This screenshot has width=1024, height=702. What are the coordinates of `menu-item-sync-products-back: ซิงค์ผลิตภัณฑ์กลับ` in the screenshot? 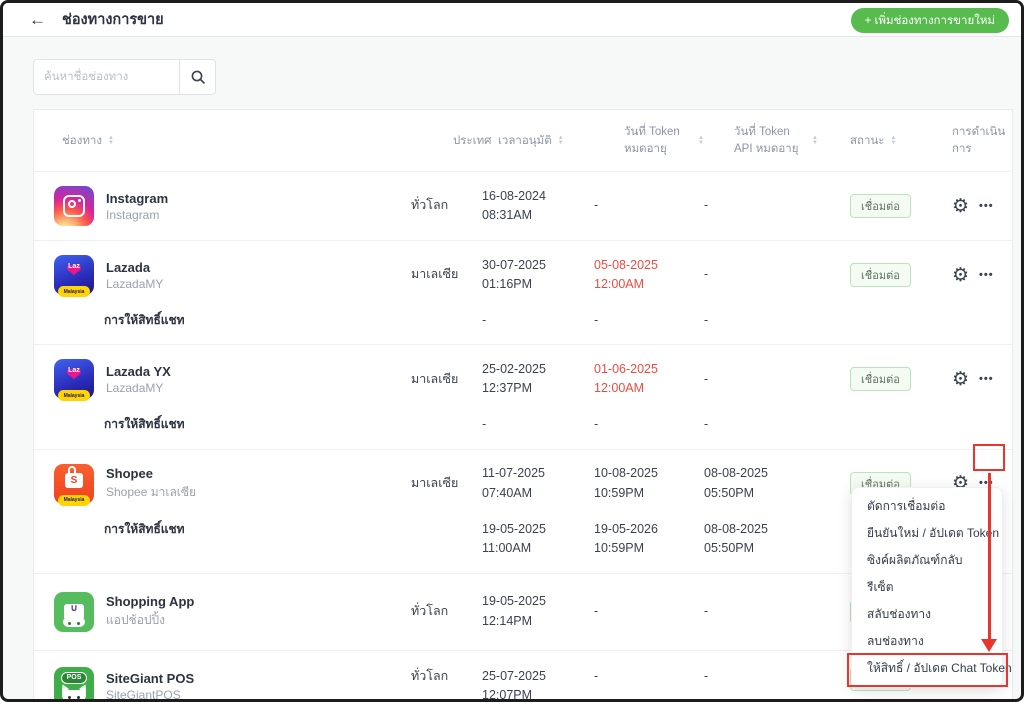 It's located at (915, 560).